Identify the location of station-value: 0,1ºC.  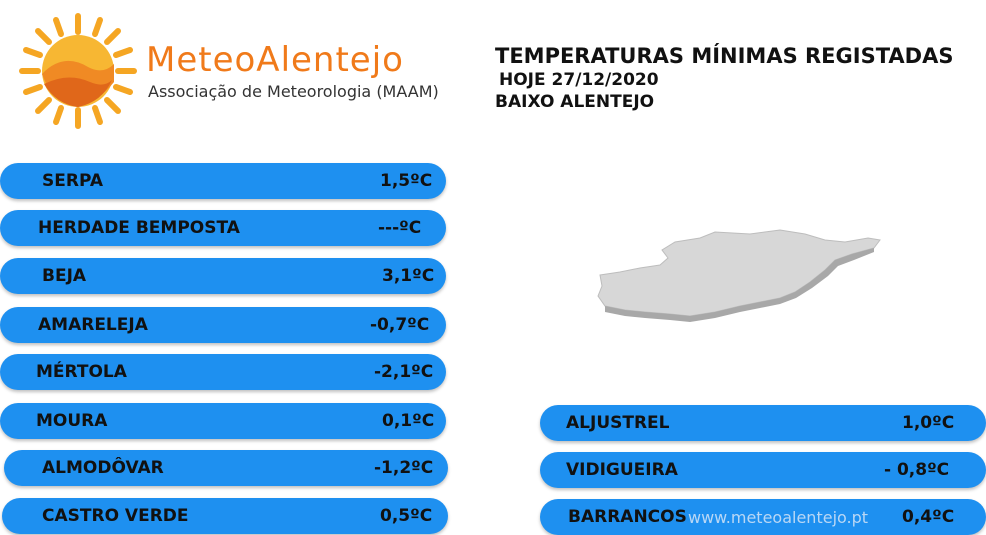
(408, 421).